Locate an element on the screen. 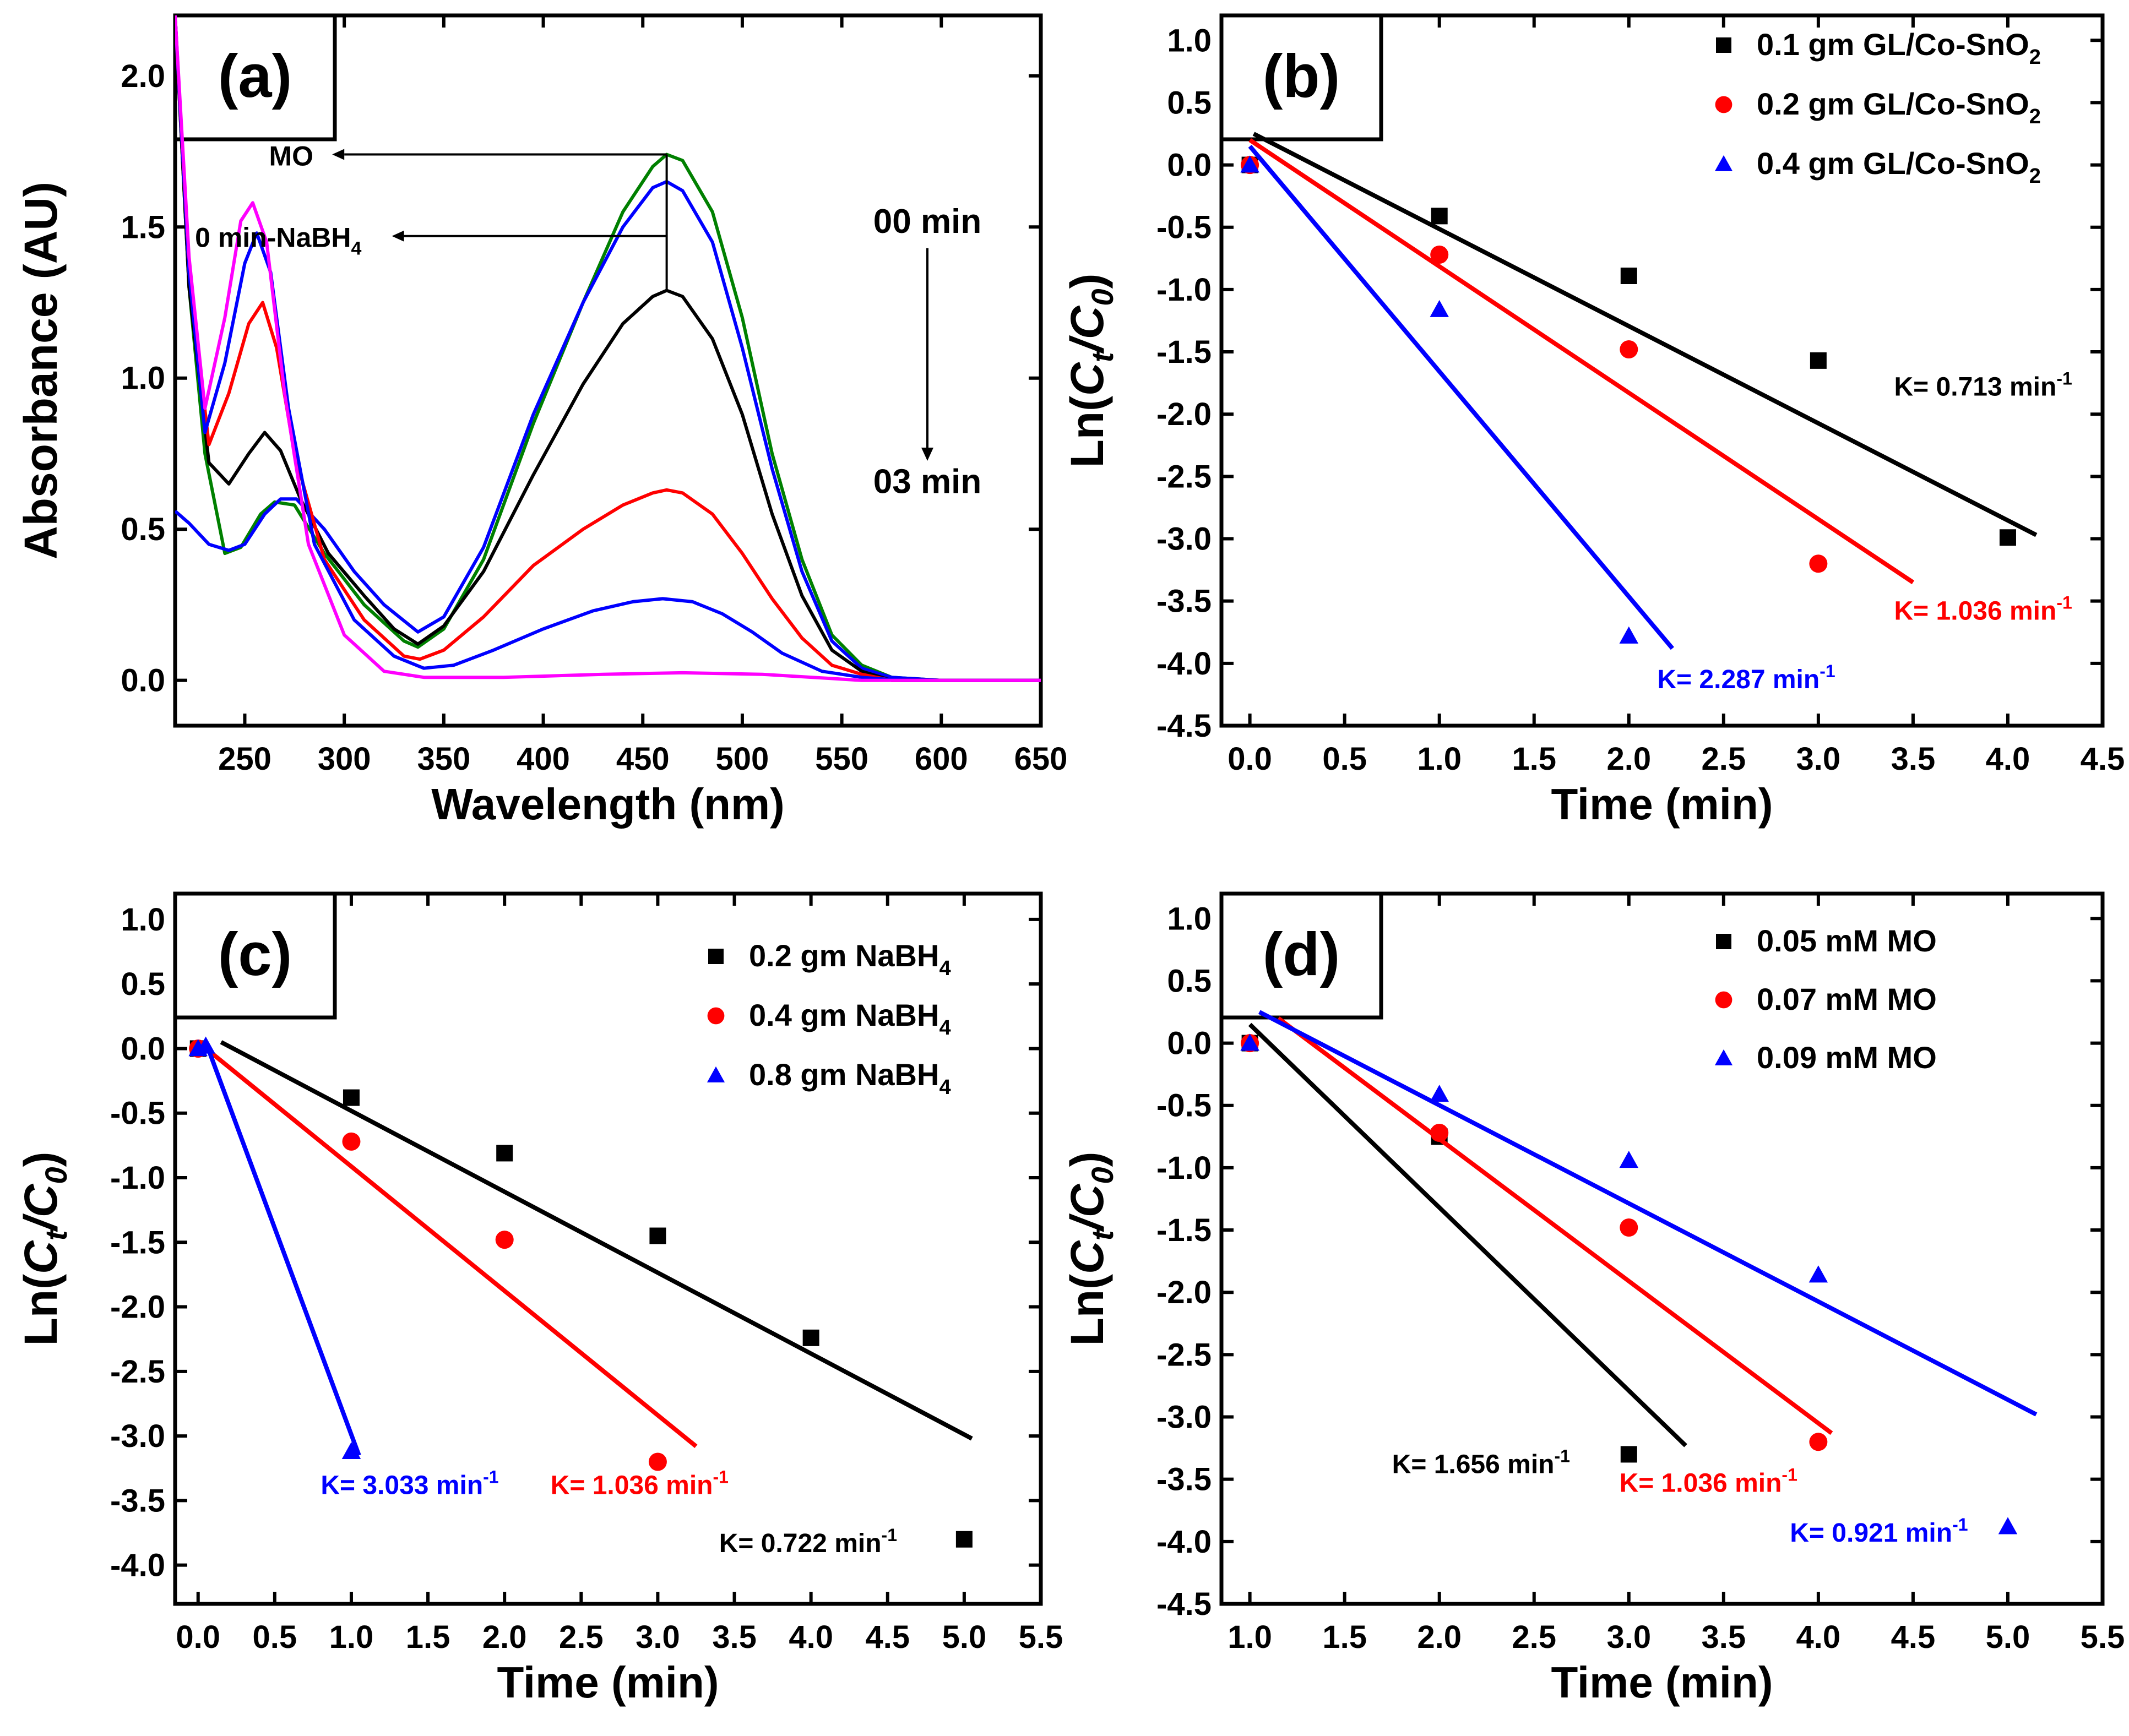 This screenshot has width=2129, height=1736. y-label-sub: t is located at coordinates (1102, 1234).